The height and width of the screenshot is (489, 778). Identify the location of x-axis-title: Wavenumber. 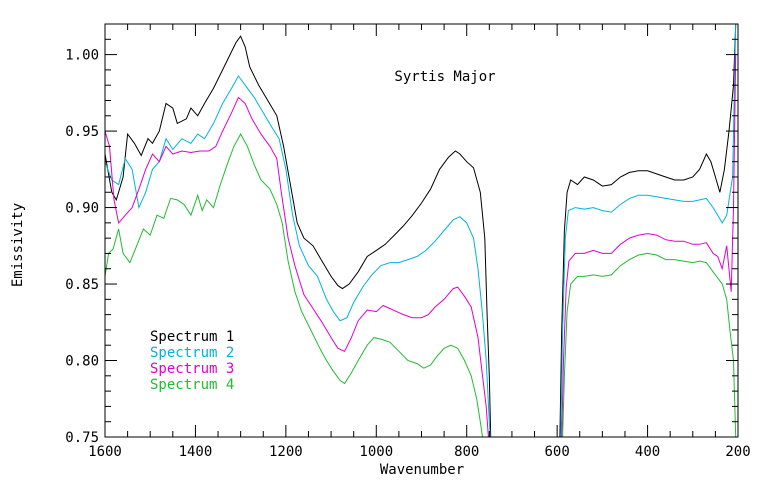
(422, 470).